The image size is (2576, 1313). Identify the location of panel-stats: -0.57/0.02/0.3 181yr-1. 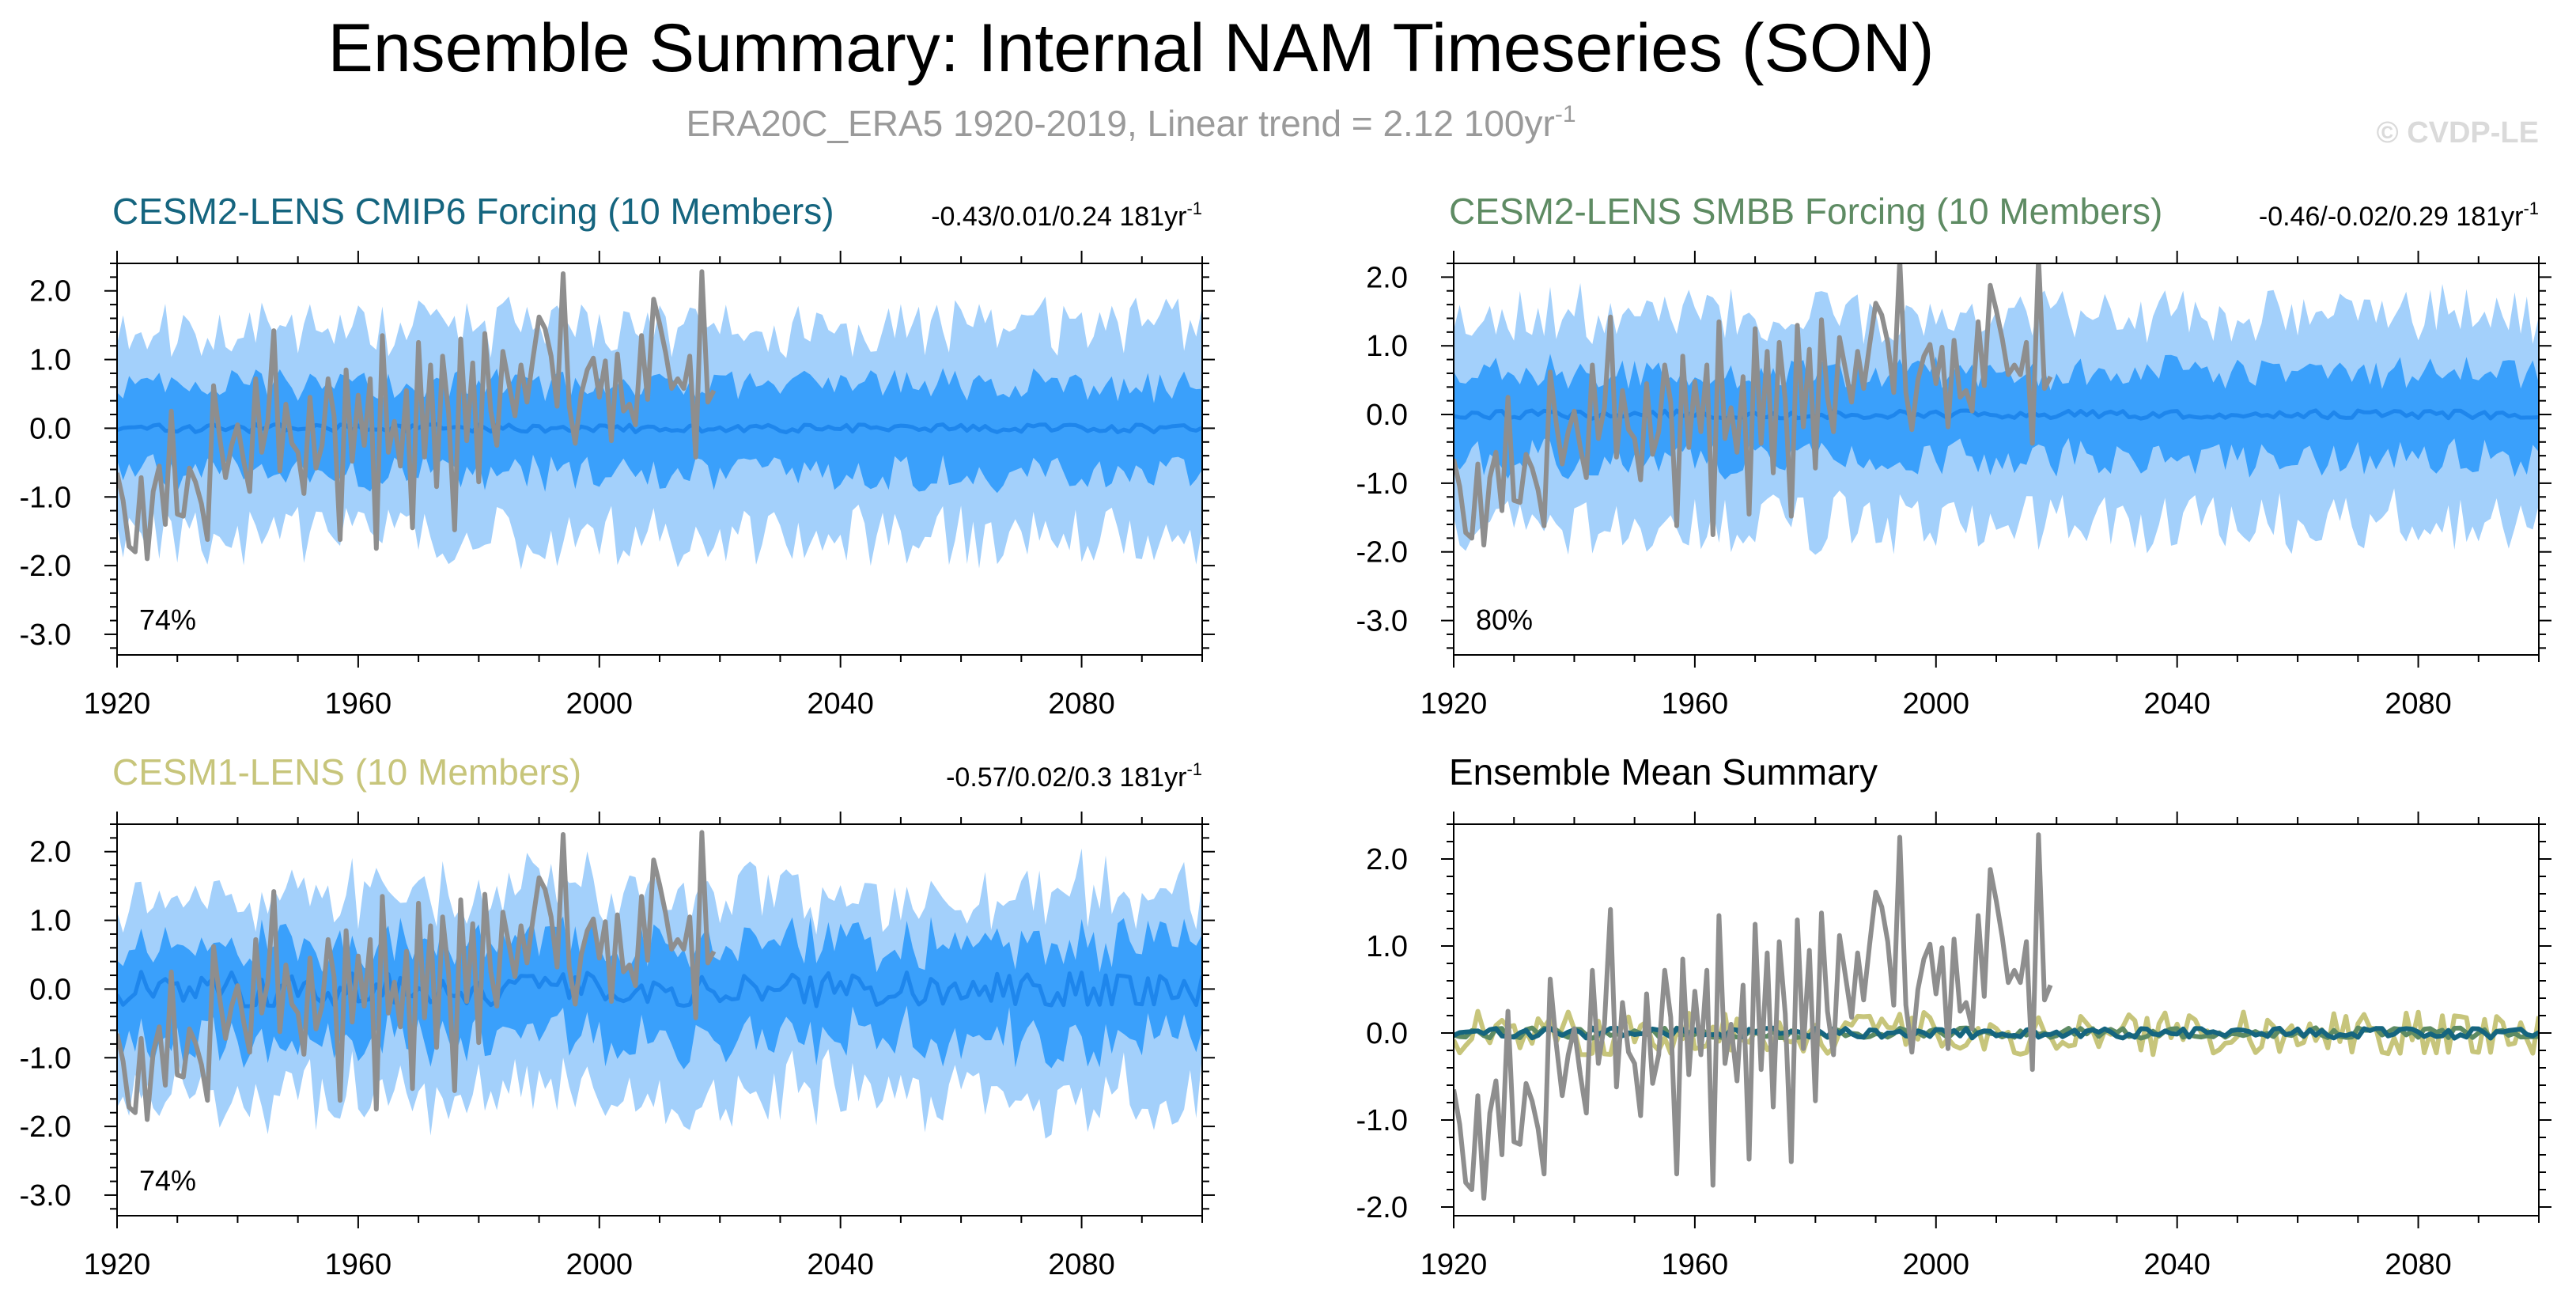
(1074, 776).